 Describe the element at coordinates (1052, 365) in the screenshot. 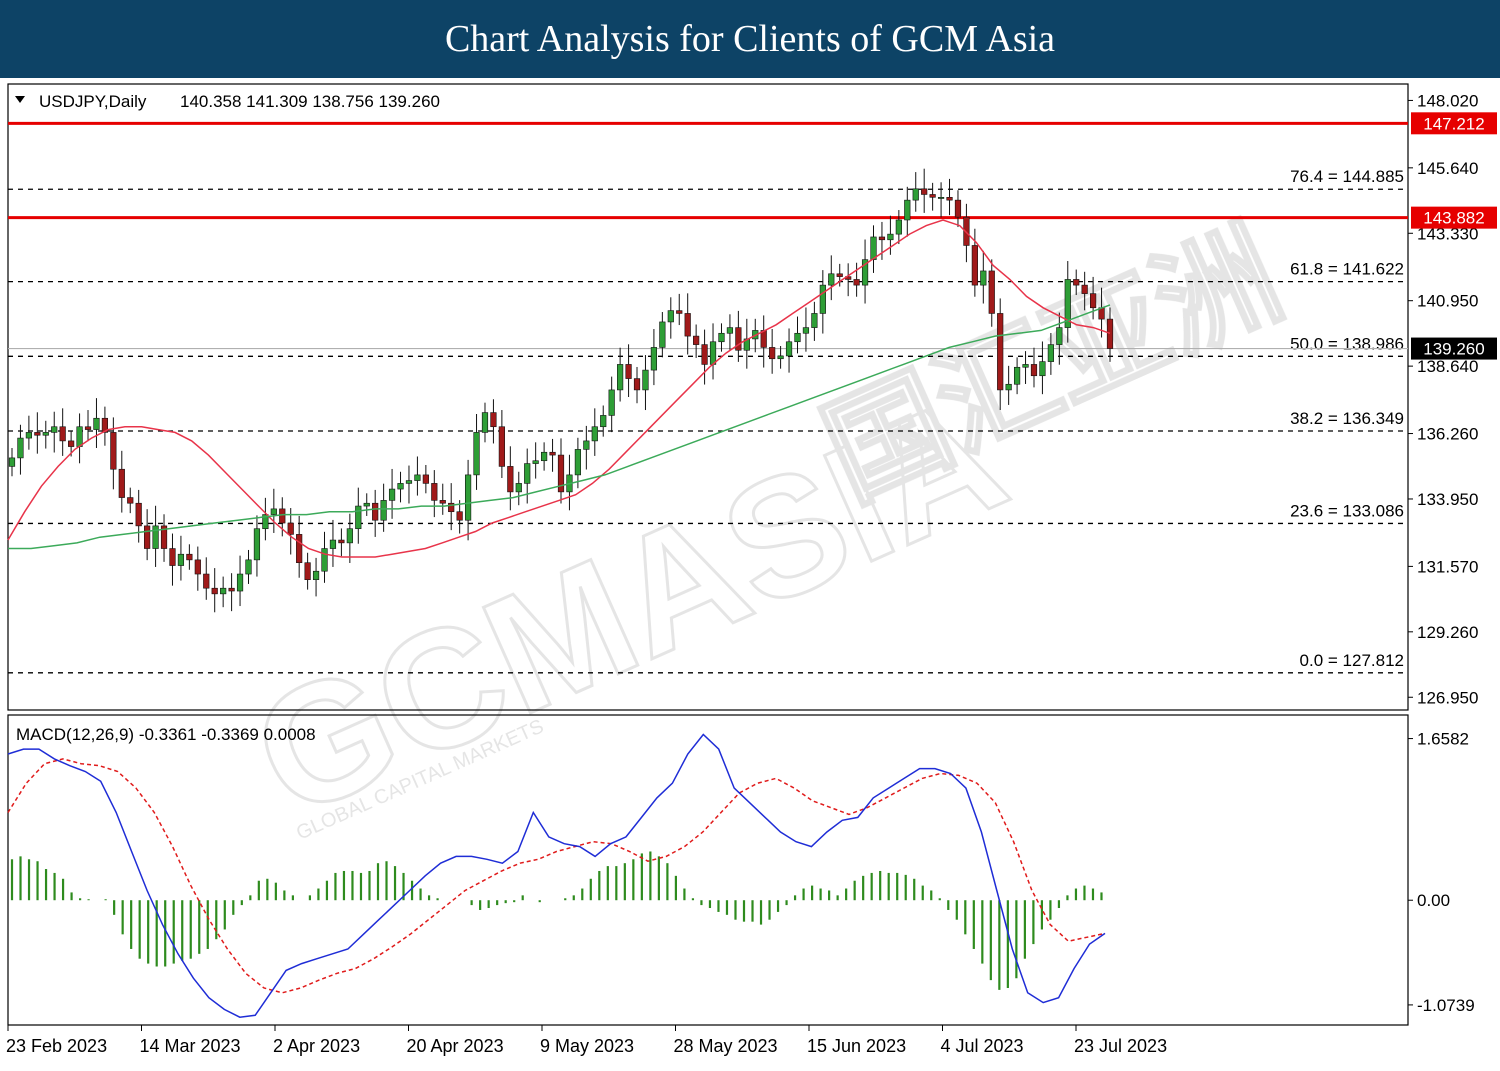

I see `watermark-cjk: 国汇亚洲` at that location.